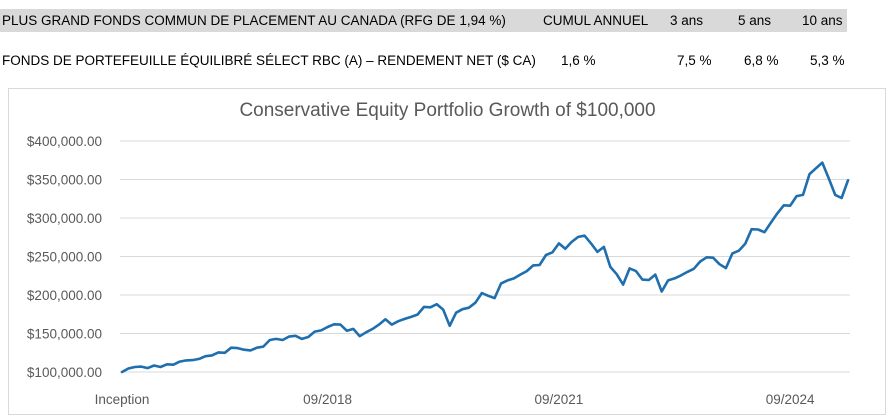 This screenshot has width=895, height=418. Describe the element at coordinates (827, 60) in the screenshot. I see `fund-10-year-return: 5,3 %` at that location.